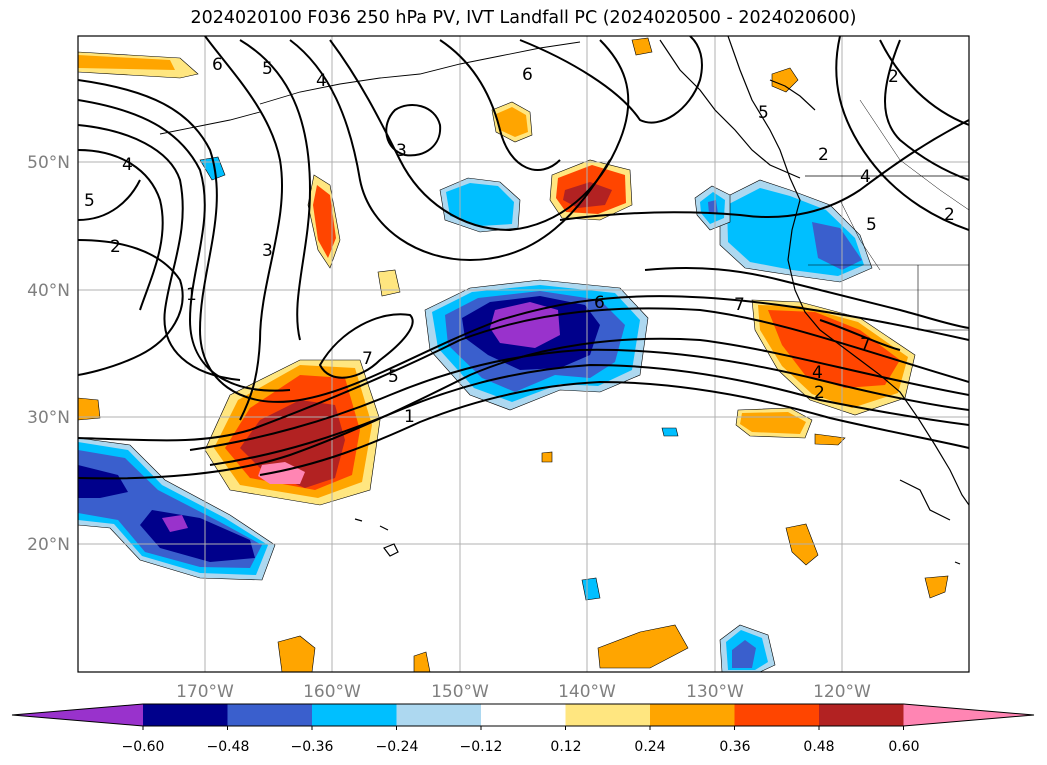 The height and width of the screenshot is (765, 1047). Describe the element at coordinates (143, 747) in the screenshot. I see `colorbar-tick-label: −0.60` at that location.